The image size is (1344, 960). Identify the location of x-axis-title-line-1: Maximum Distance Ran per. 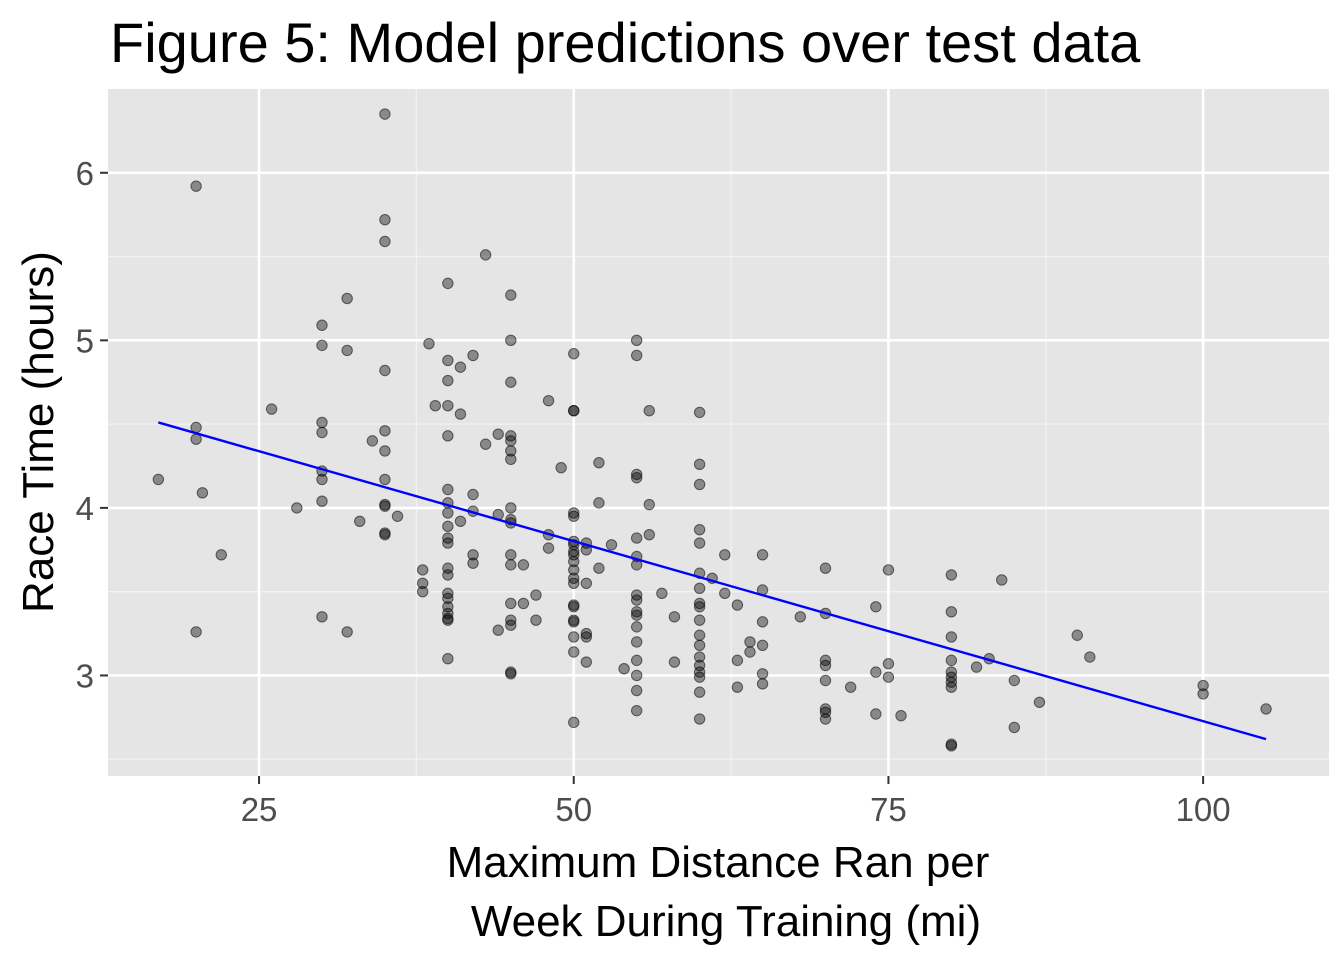
(718, 862).